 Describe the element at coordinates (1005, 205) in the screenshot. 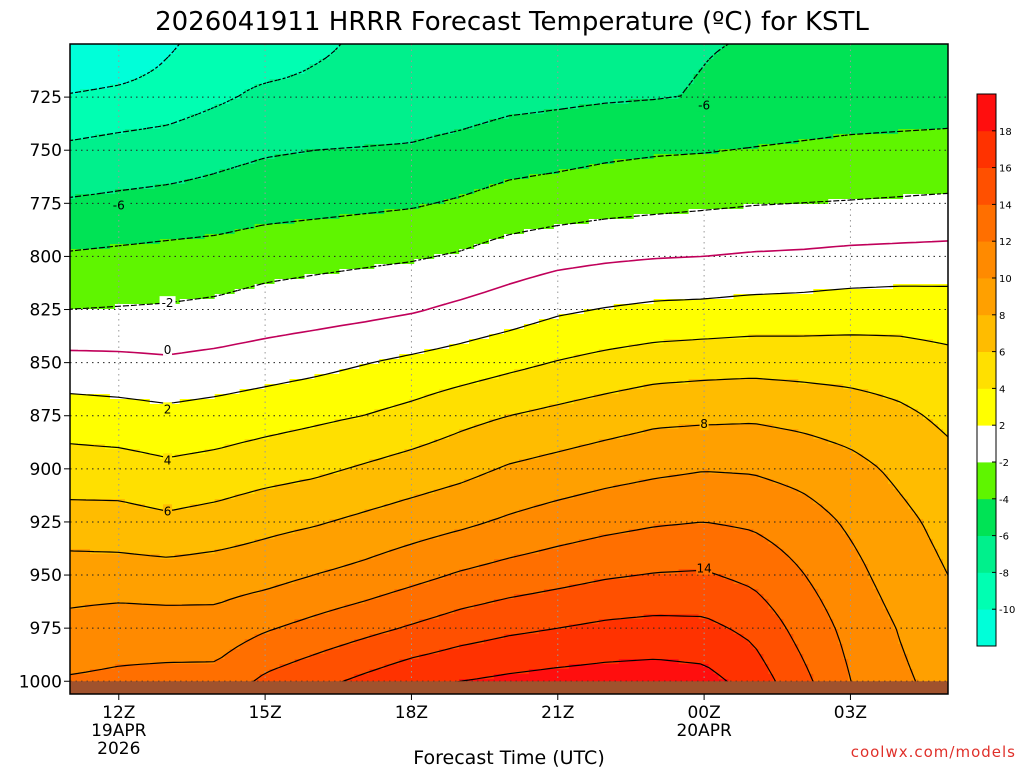

I see `colorbar-label: 14` at that location.